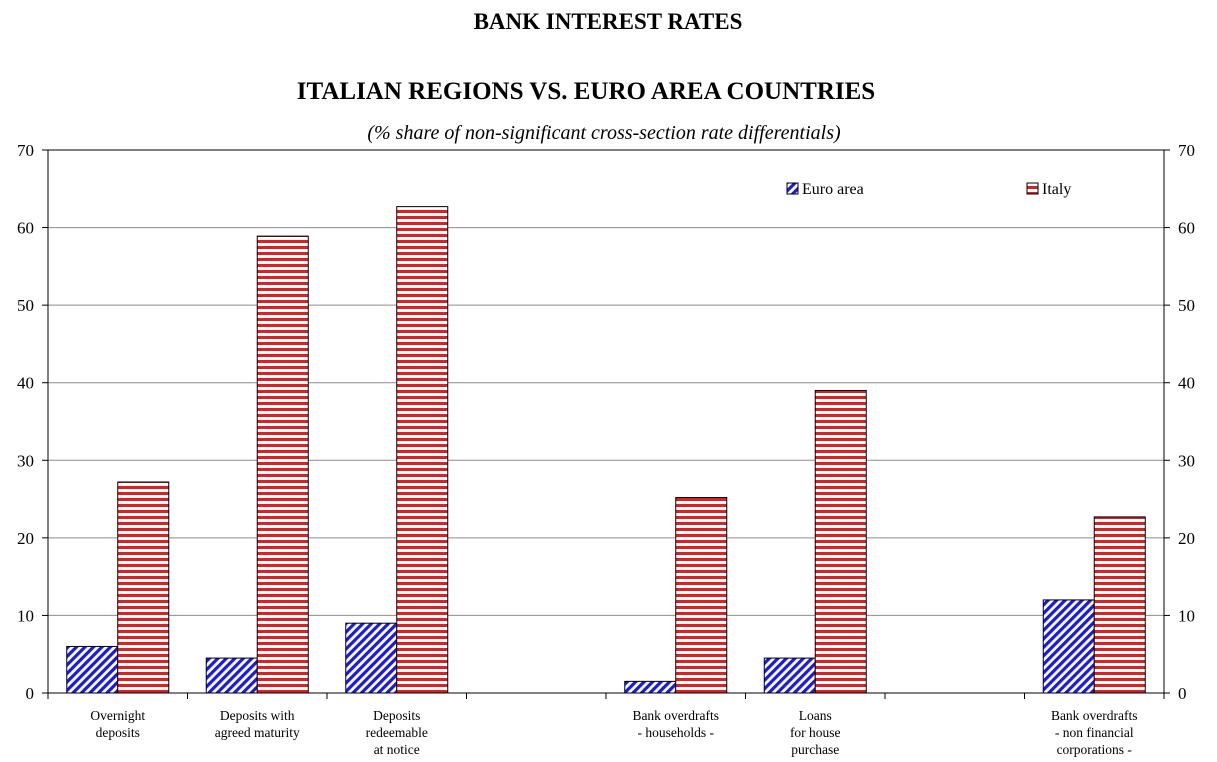 The image size is (1217, 762). Describe the element at coordinates (1179, 422) in the screenshot. I see `y-axis-right-ticks: 0 10 20 30 40 50 60 70` at that location.